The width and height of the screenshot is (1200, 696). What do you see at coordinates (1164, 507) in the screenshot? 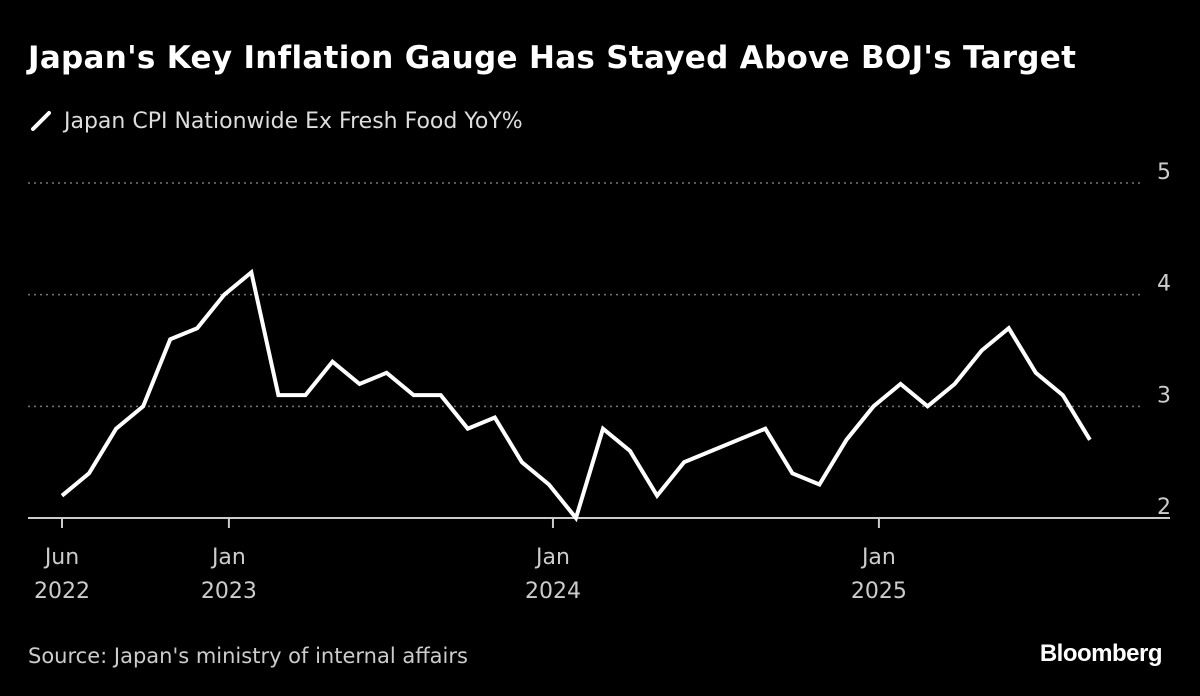
I see `y-tick-label: 2` at bounding box center [1164, 507].